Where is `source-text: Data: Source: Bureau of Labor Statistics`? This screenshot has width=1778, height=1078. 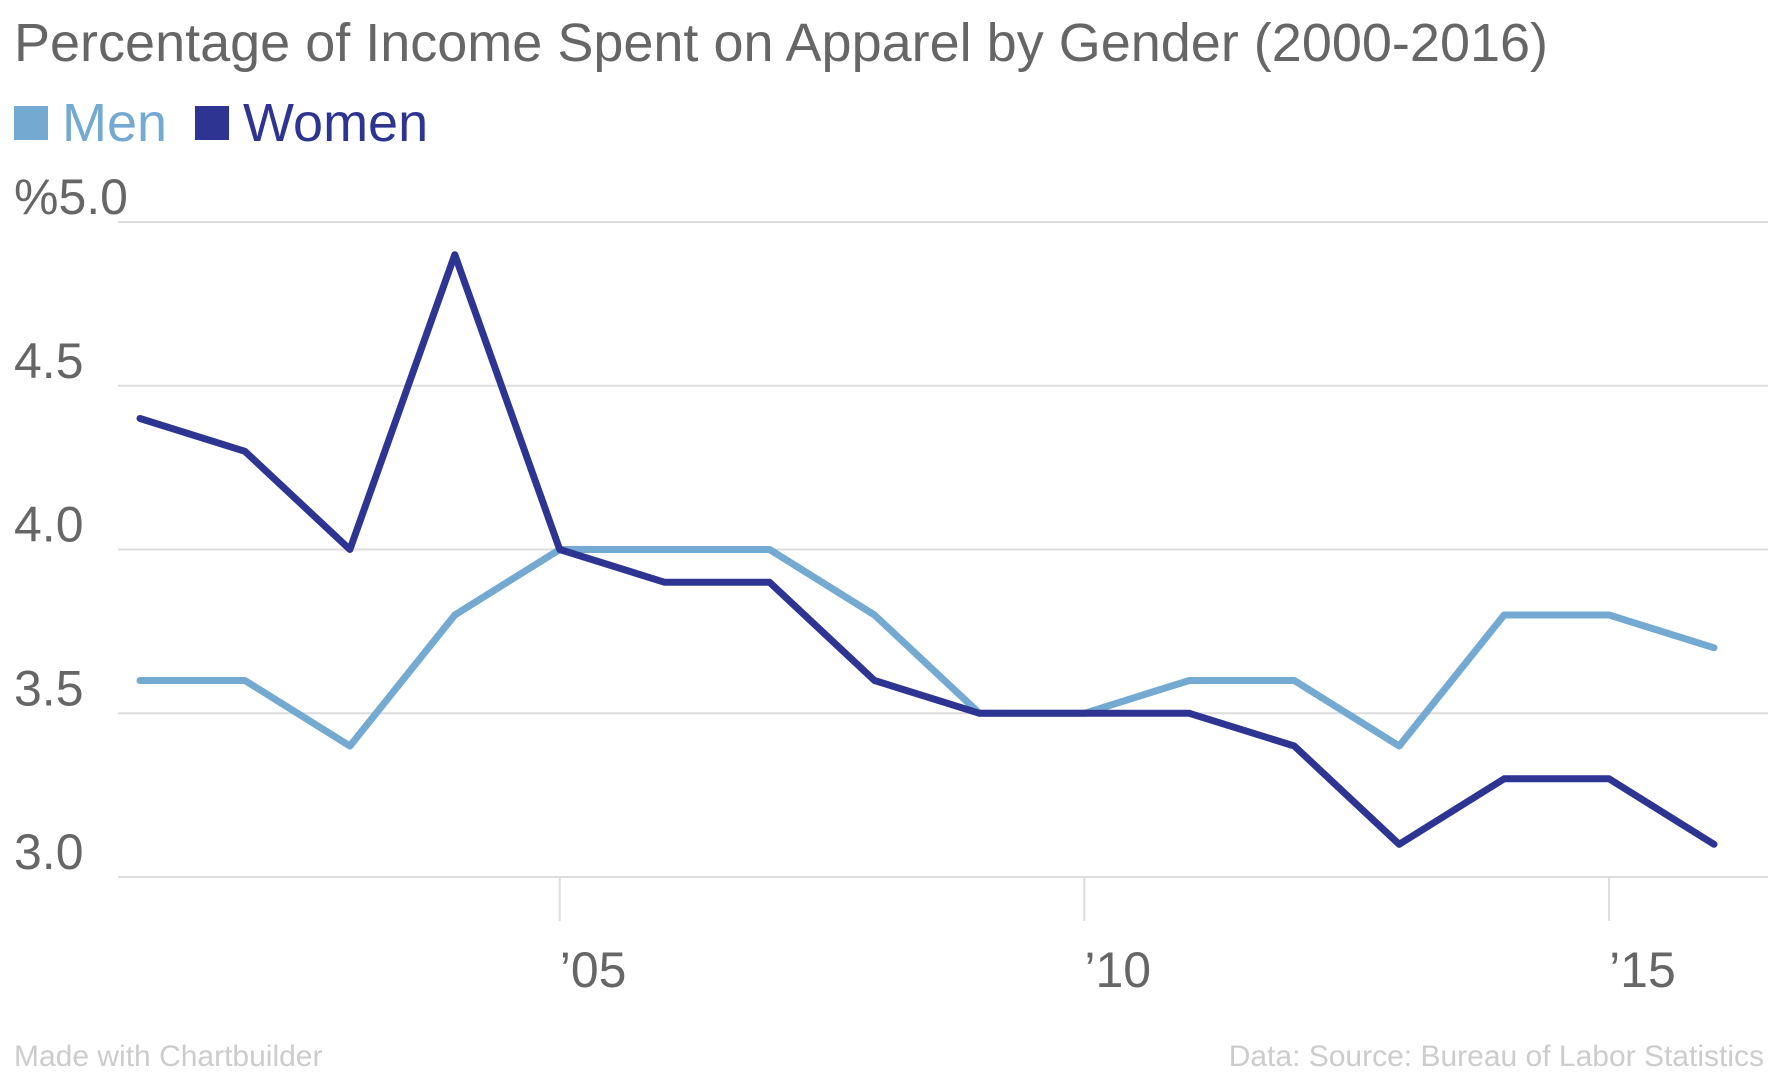 source-text: Data: Source: Bureau of Labor Statistics is located at coordinates (1496, 1056).